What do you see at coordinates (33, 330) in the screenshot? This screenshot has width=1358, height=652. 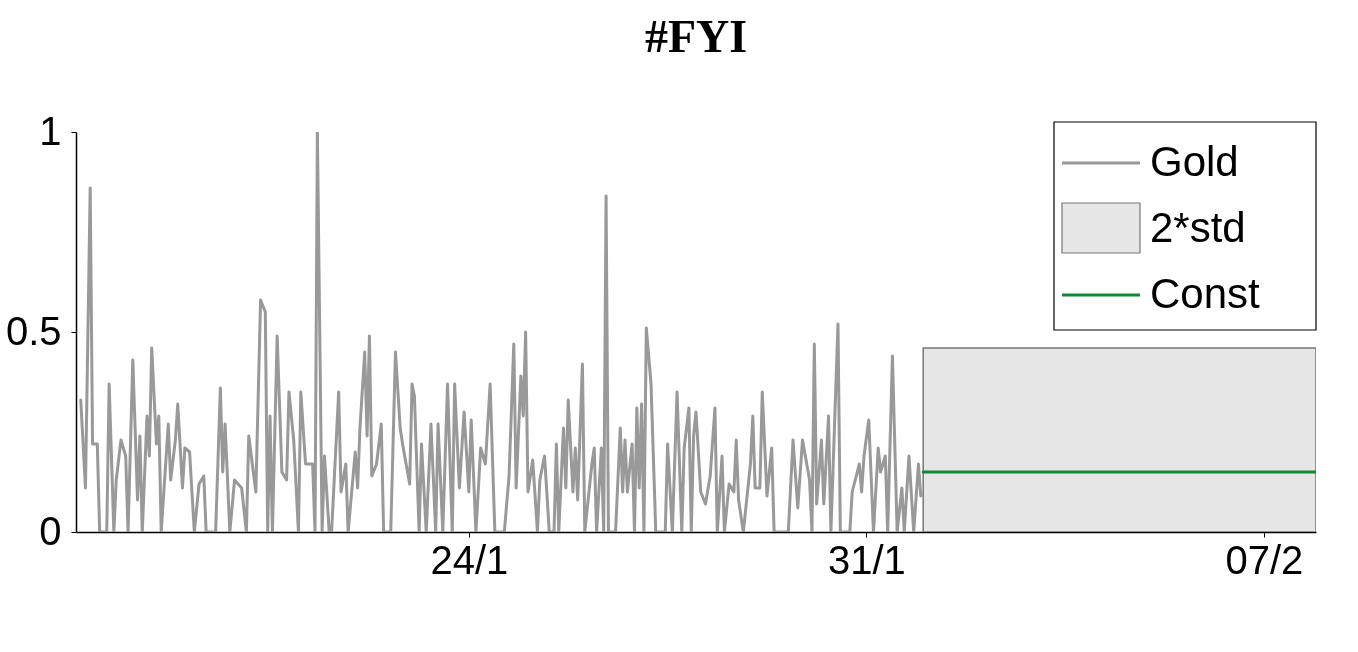 I see `y-tick-label: 0.5` at bounding box center [33, 330].